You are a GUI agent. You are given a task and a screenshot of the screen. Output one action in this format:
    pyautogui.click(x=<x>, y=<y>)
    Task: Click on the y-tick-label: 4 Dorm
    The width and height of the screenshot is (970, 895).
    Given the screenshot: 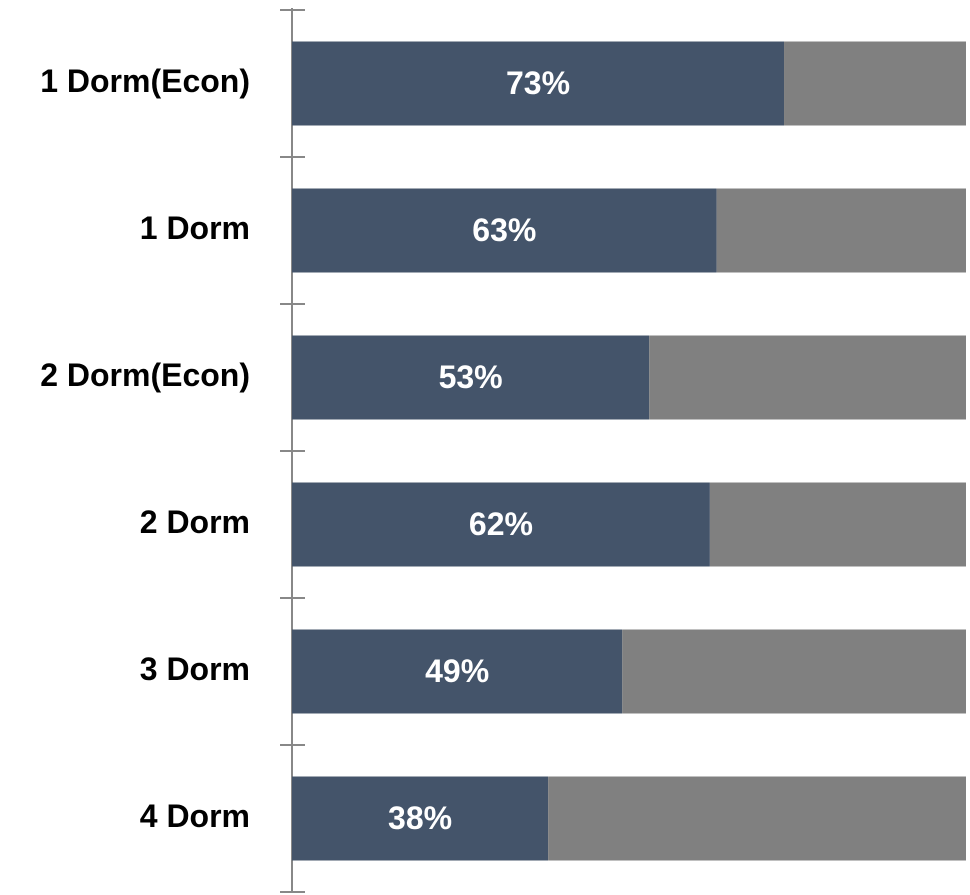 What is the action you would take?
    pyautogui.click(x=195, y=816)
    